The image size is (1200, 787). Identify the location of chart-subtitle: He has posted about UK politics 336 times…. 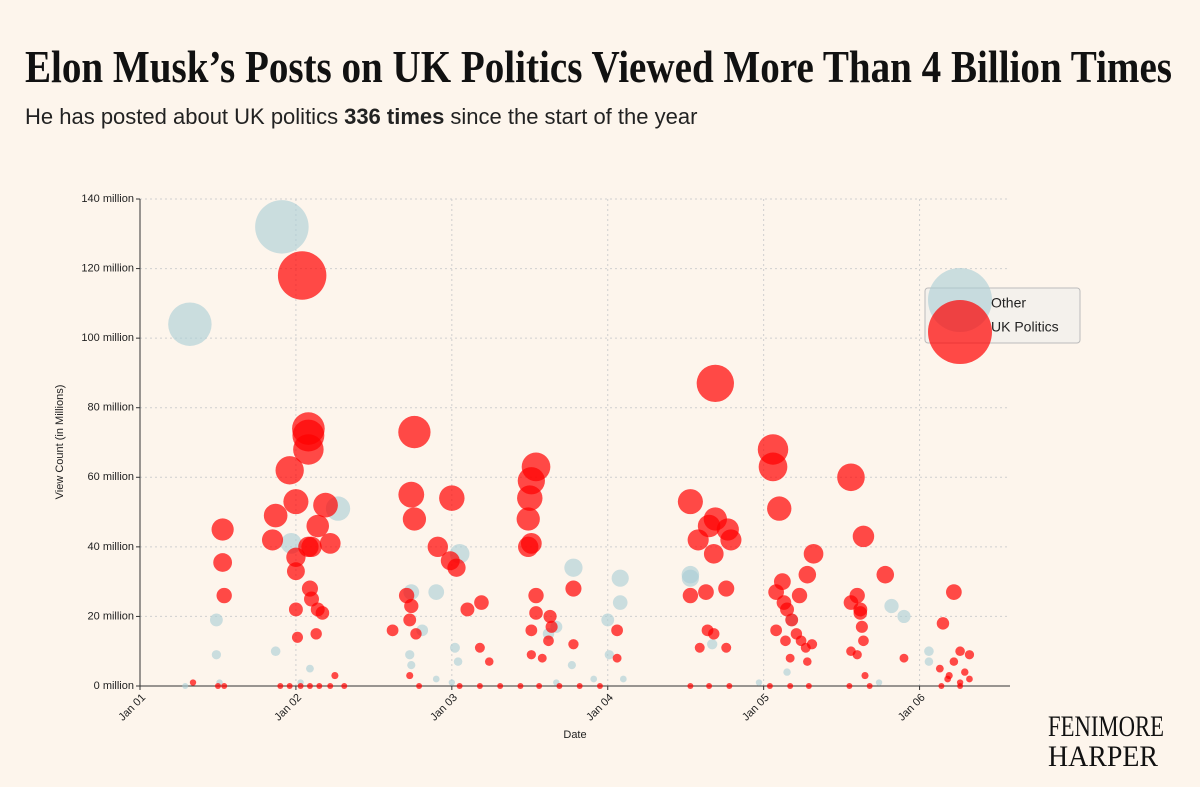
(361, 116).